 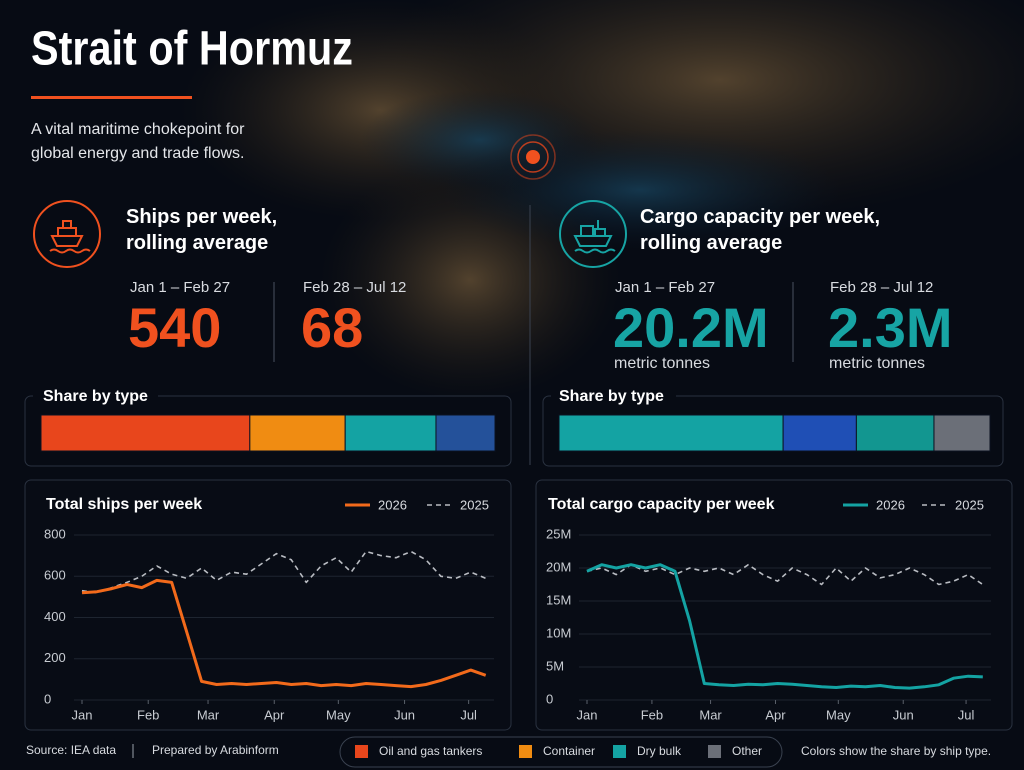 What do you see at coordinates (111, 97) in the screenshot?
I see `title-underline` at bounding box center [111, 97].